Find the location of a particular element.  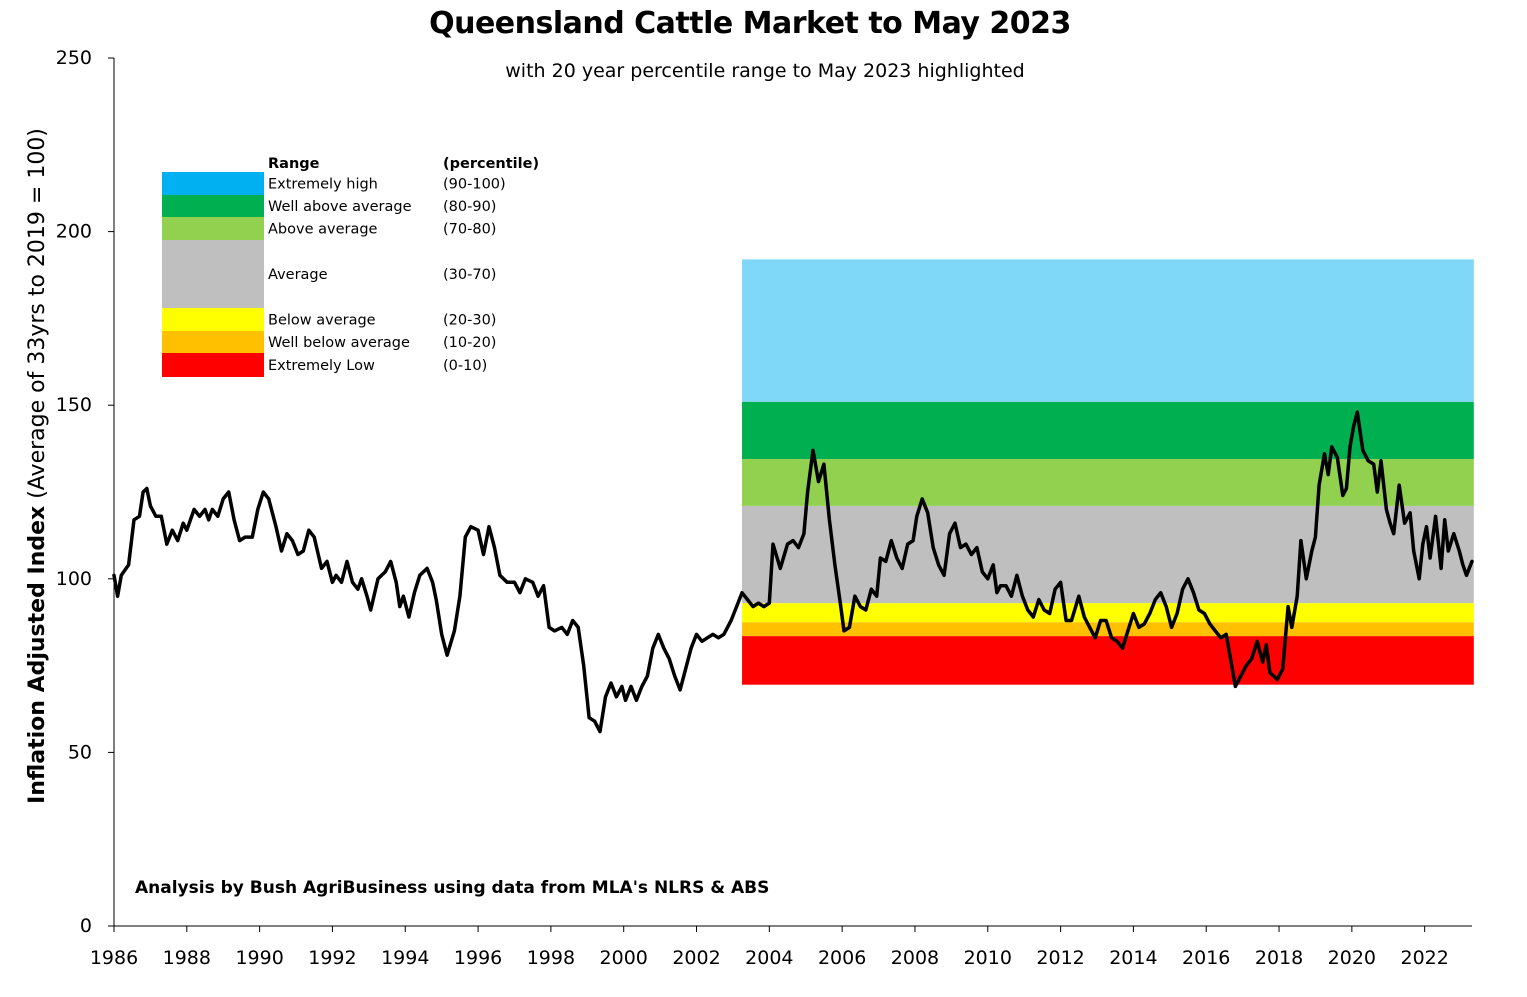

legend-percentile: (30-70) is located at coordinates (469, 275).